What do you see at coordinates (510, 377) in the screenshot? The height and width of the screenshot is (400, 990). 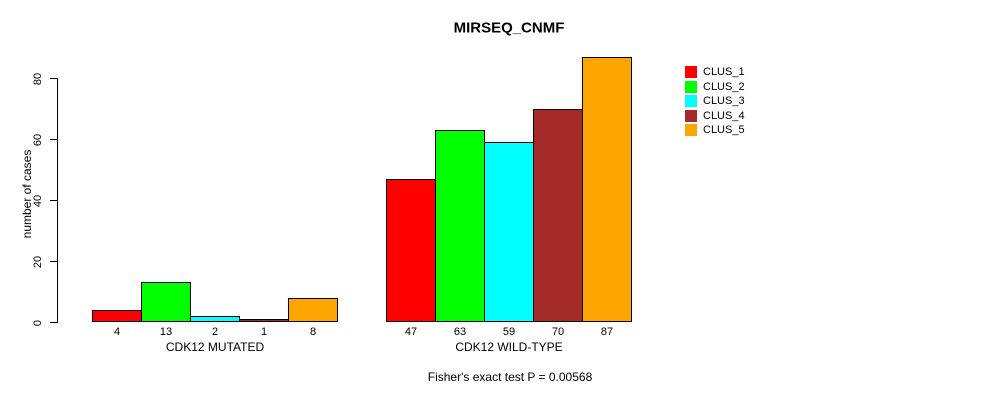 I see `caption: Fisher's exact test P = 0.00568` at bounding box center [510, 377].